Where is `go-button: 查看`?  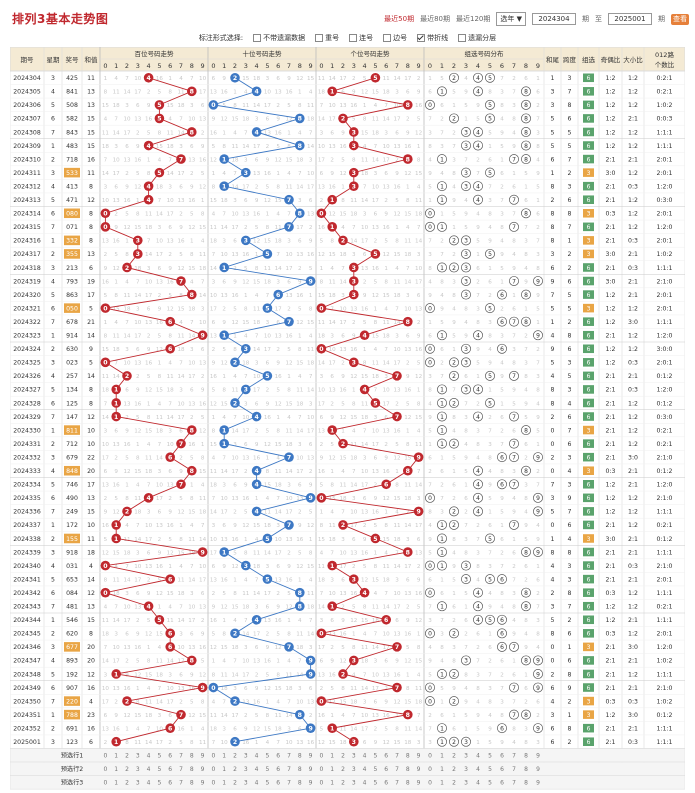
go-button: 查看 is located at coordinates (680, 19).